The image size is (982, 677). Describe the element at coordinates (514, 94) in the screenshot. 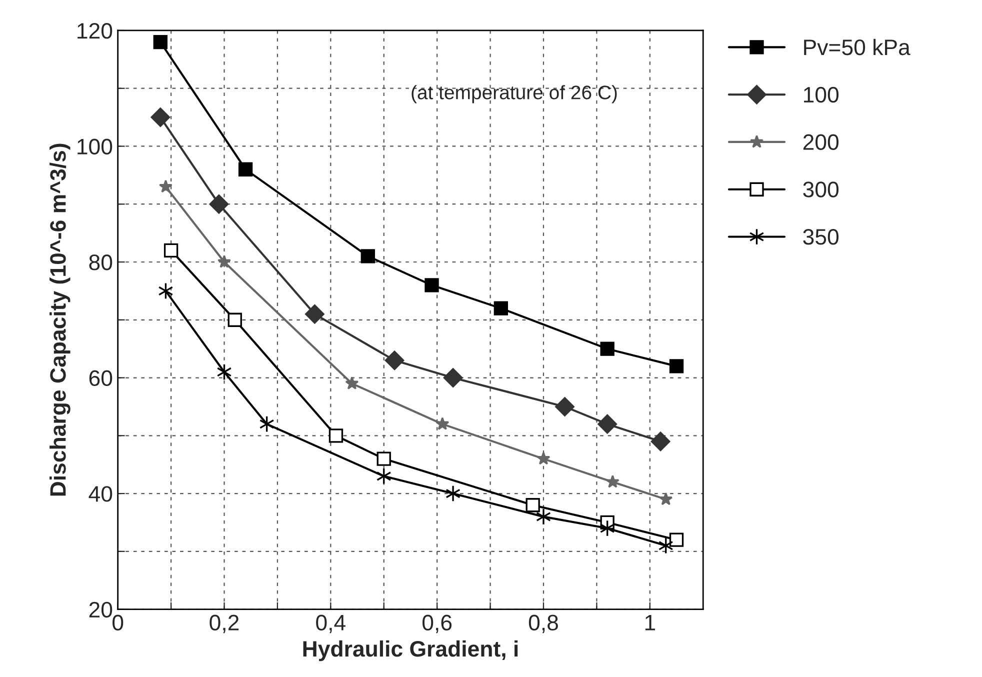

I see `annotation: (at temperature of 26 C)` at that location.